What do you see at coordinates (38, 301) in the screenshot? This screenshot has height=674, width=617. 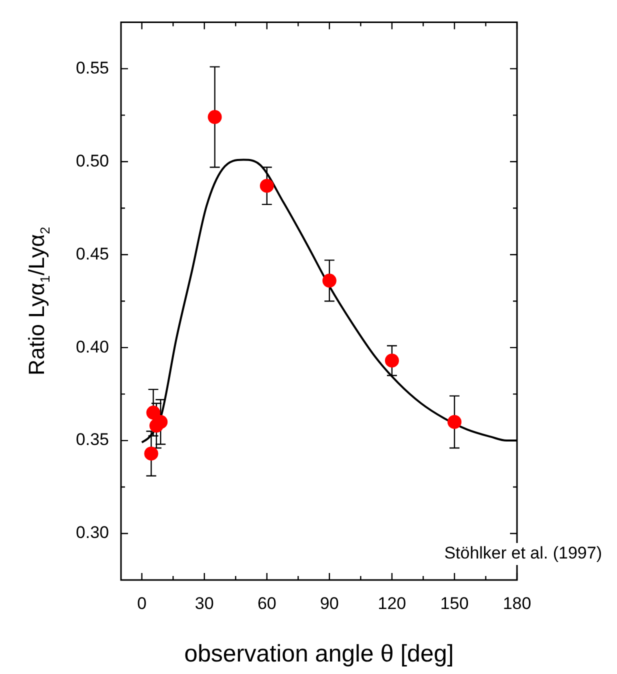 I see `y-axis-title: Ratio Lyα1/Lyα2` at bounding box center [38, 301].